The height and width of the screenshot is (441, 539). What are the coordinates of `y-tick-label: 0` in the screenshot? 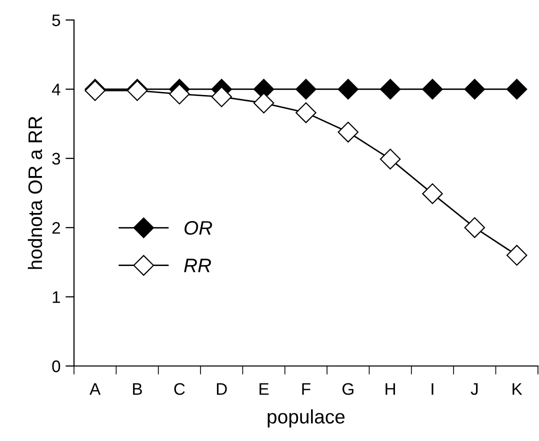 It's located at (56, 366).